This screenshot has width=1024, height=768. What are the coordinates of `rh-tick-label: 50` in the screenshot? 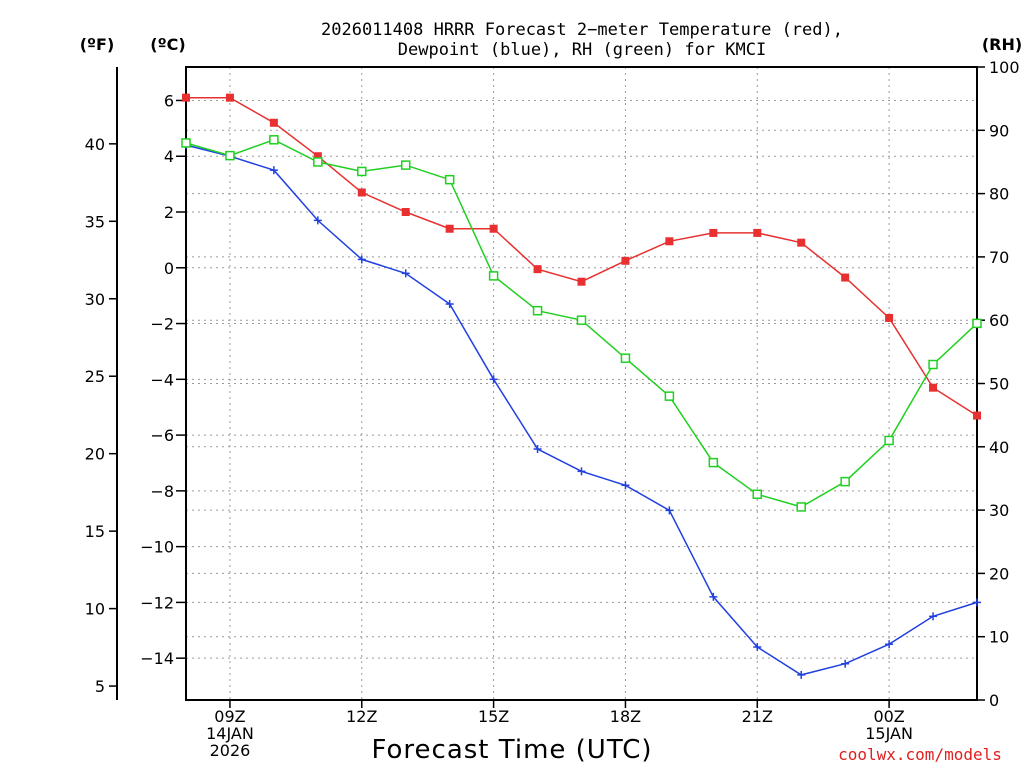 It's located at (999, 384).